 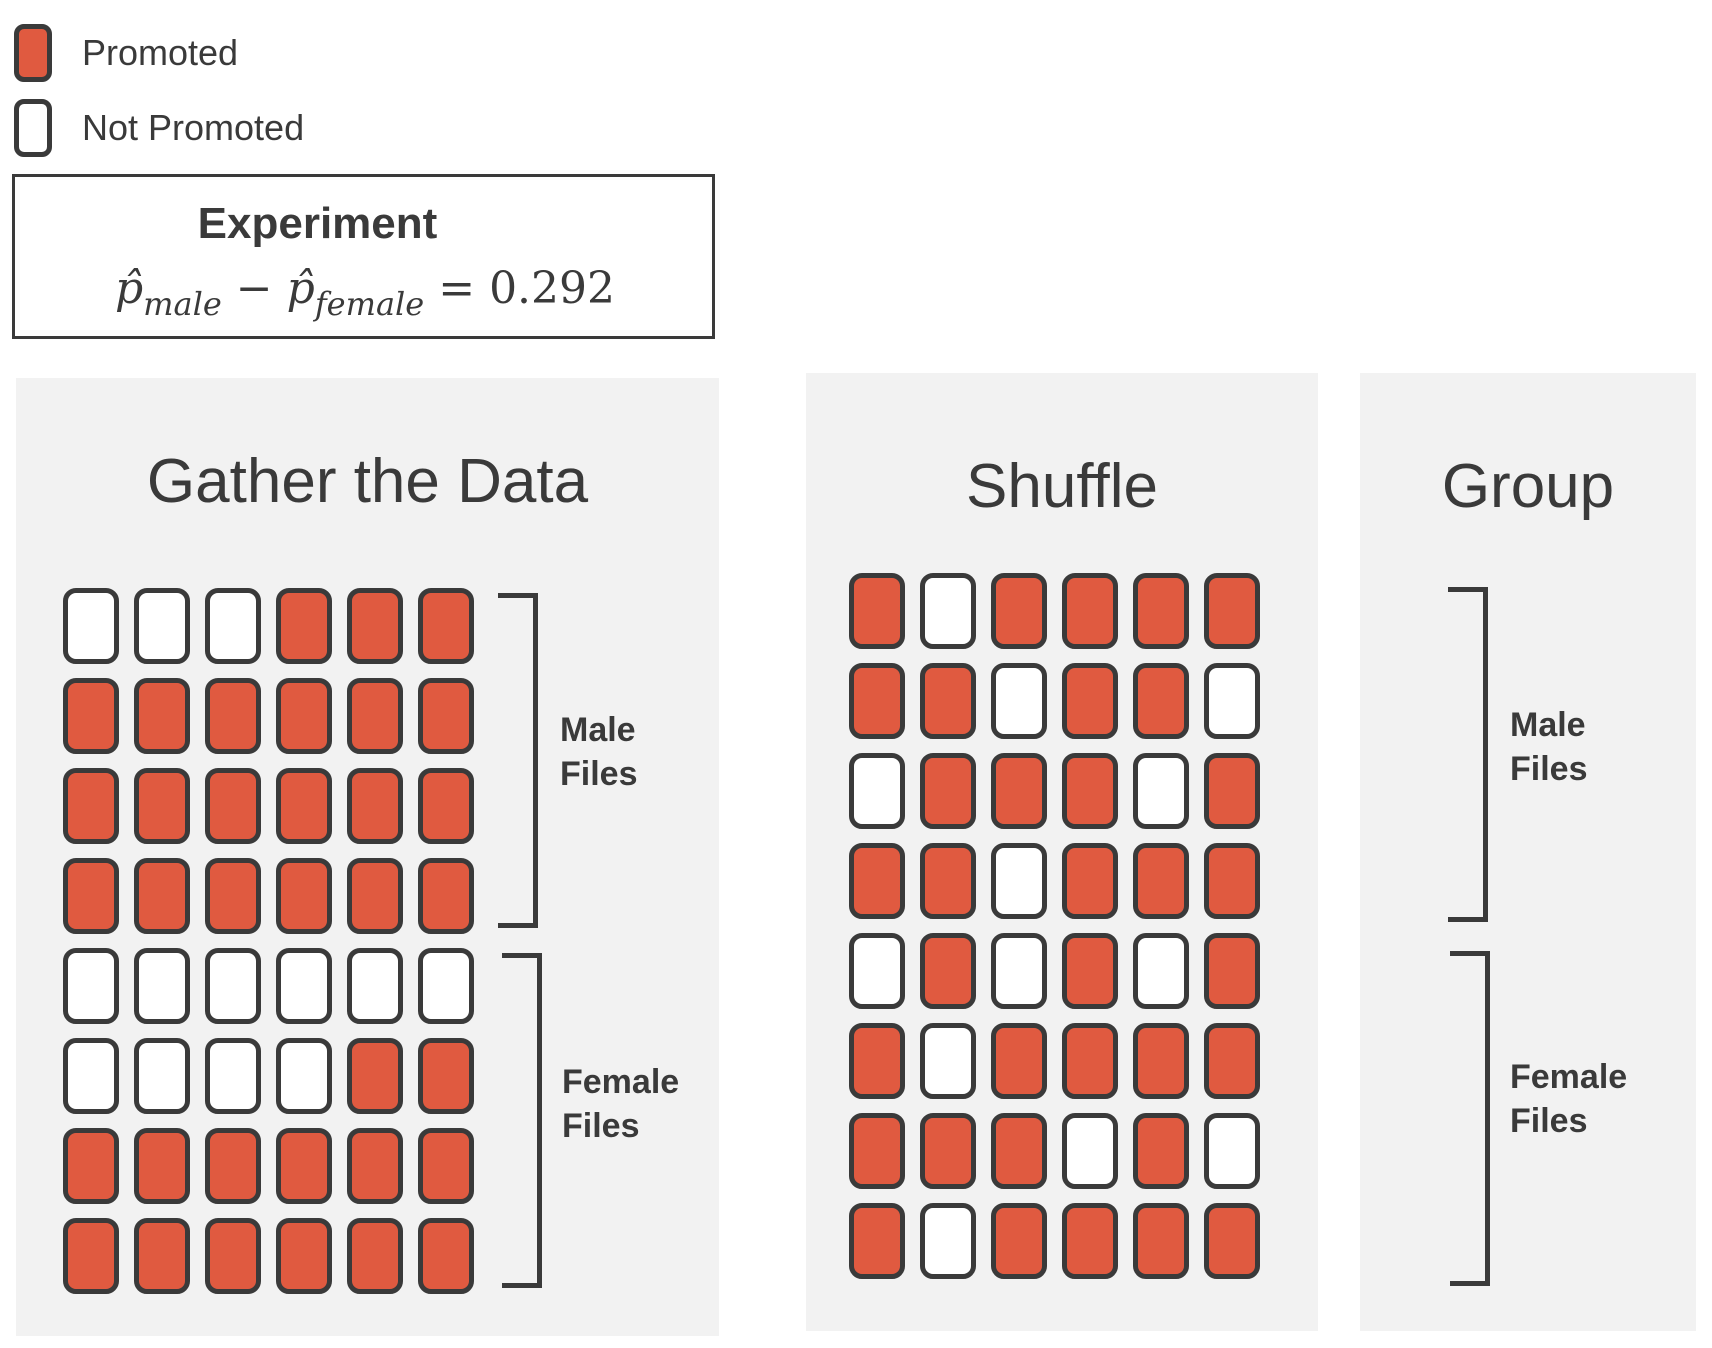 I want to click on male-files-bracket, so click(x=518, y=760).